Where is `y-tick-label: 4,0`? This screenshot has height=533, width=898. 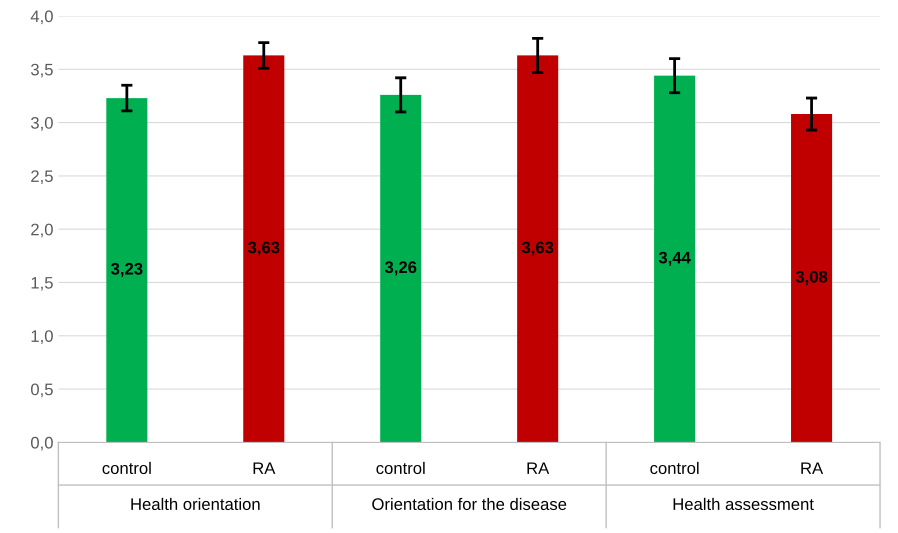
y-tick-label: 4,0 is located at coordinates (41, 17).